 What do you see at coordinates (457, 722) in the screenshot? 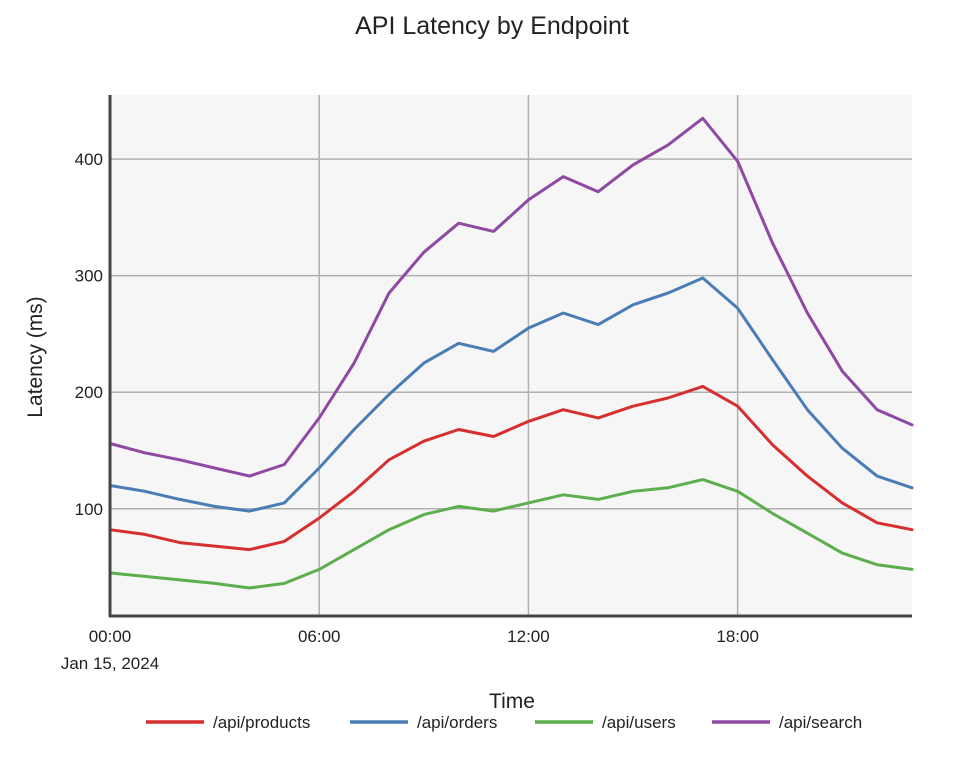
I see `legend-label: /api/orders` at bounding box center [457, 722].